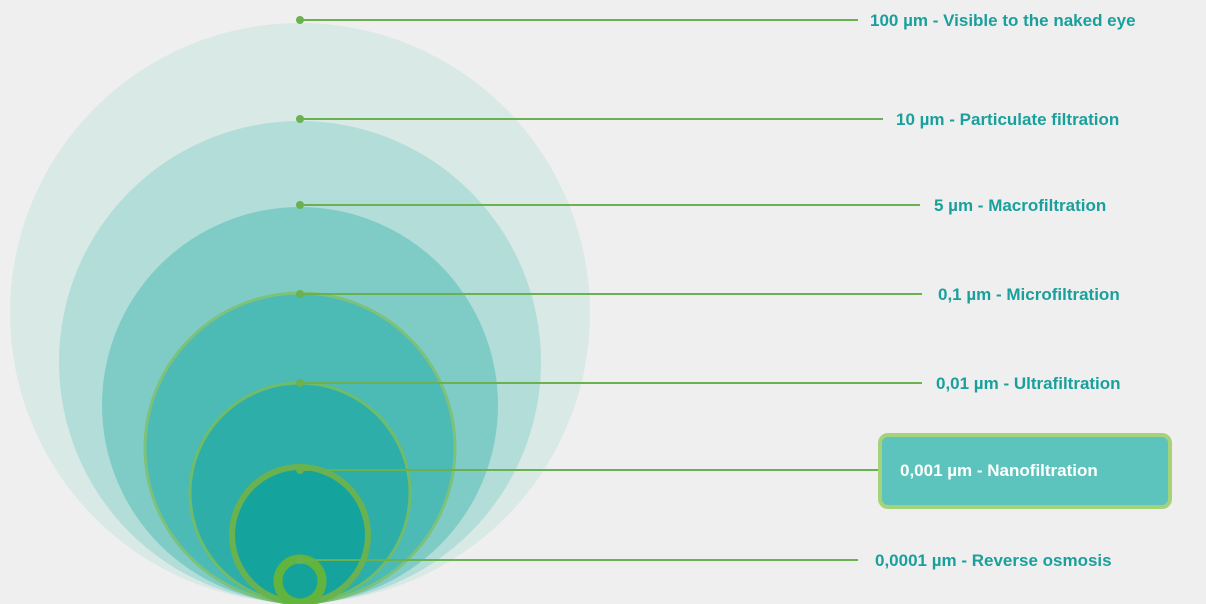 Image resolution: width=1206 pixels, height=604 pixels. I want to click on scale-label-7: 0,0001 µm - Reverse osmosis, so click(993, 560).